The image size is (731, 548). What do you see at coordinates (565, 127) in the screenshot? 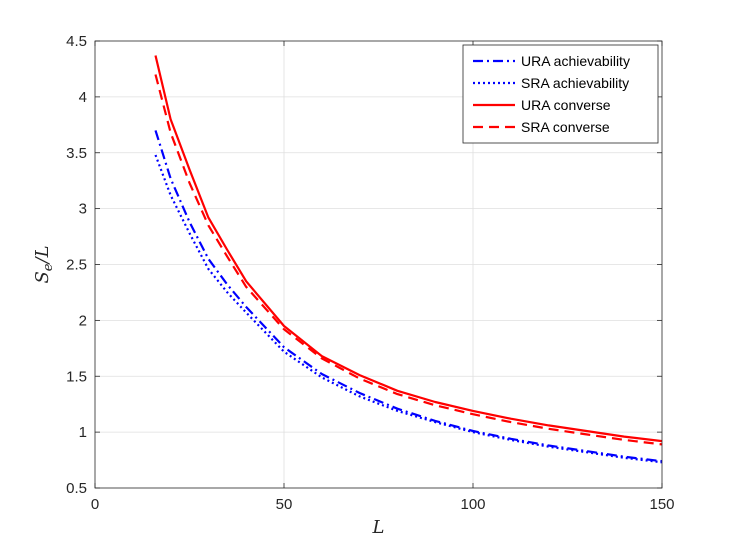
I see `legend-label: SRA converse` at bounding box center [565, 127].